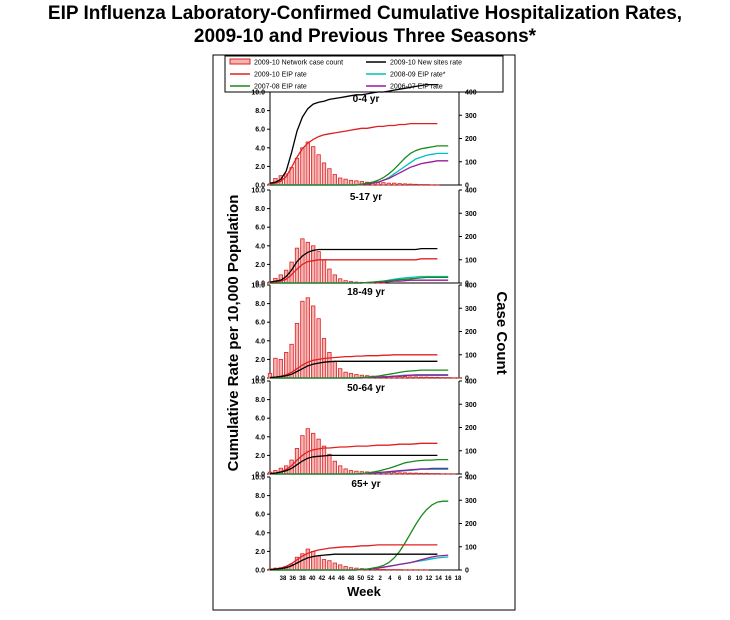 Image resolution: width=730 pixels, height=620 pixels. Describe the element at coordinates (370, 579) in the screenshot. I see `x-tick-label: 52` at that location.